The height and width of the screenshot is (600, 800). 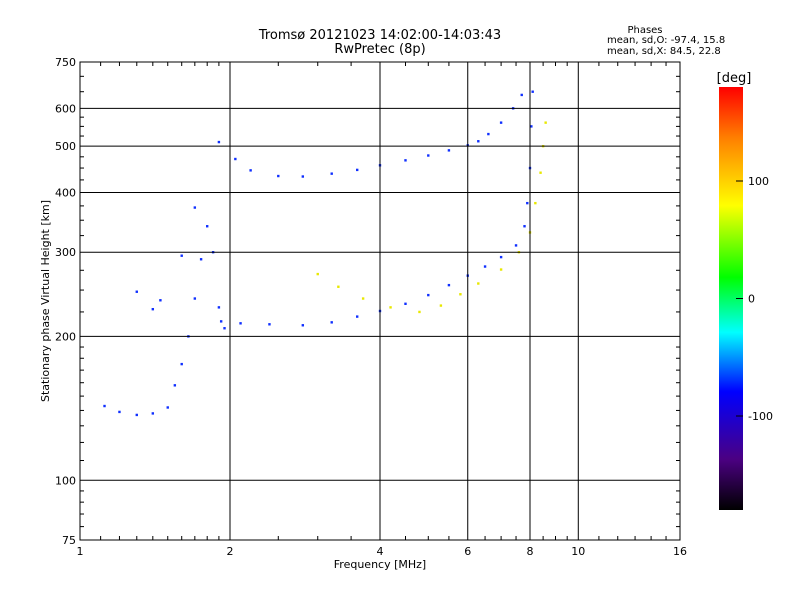 What do you see at coordinates (65, 108) in the screenshot?
I see `y-tick-label-6: 600` at bounding box center [65, 108].